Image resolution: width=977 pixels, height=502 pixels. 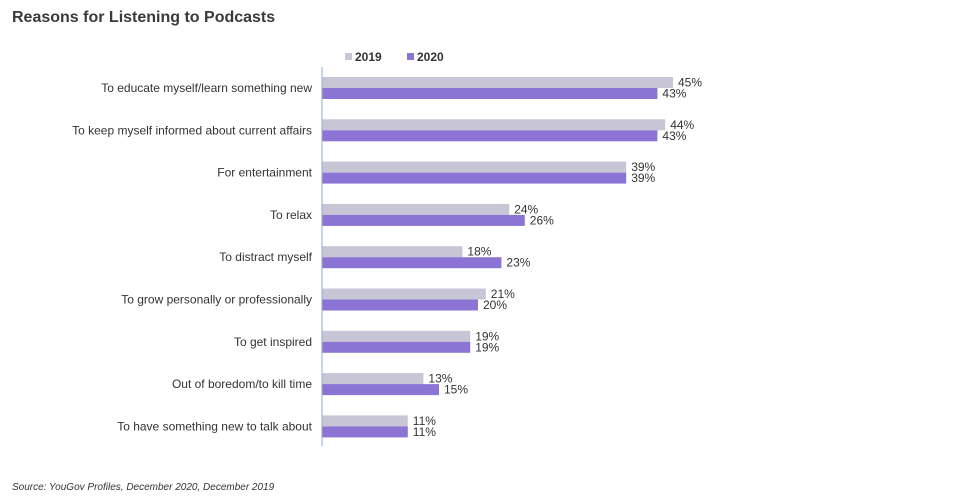 What do you see at coordinates (348, 56) in the screenshot?
I see `legend-swatch-2019` at bounding box center [348, 56].